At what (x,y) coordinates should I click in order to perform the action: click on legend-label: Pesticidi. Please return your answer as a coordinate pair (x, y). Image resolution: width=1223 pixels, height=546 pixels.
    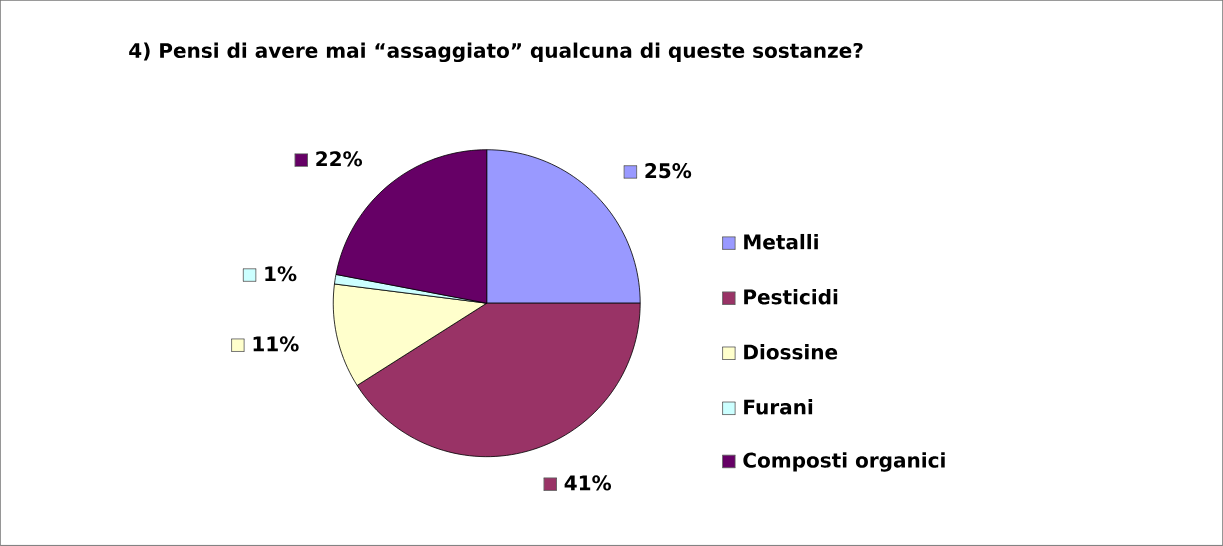
    Looking at the image, I should click on (791, 297).